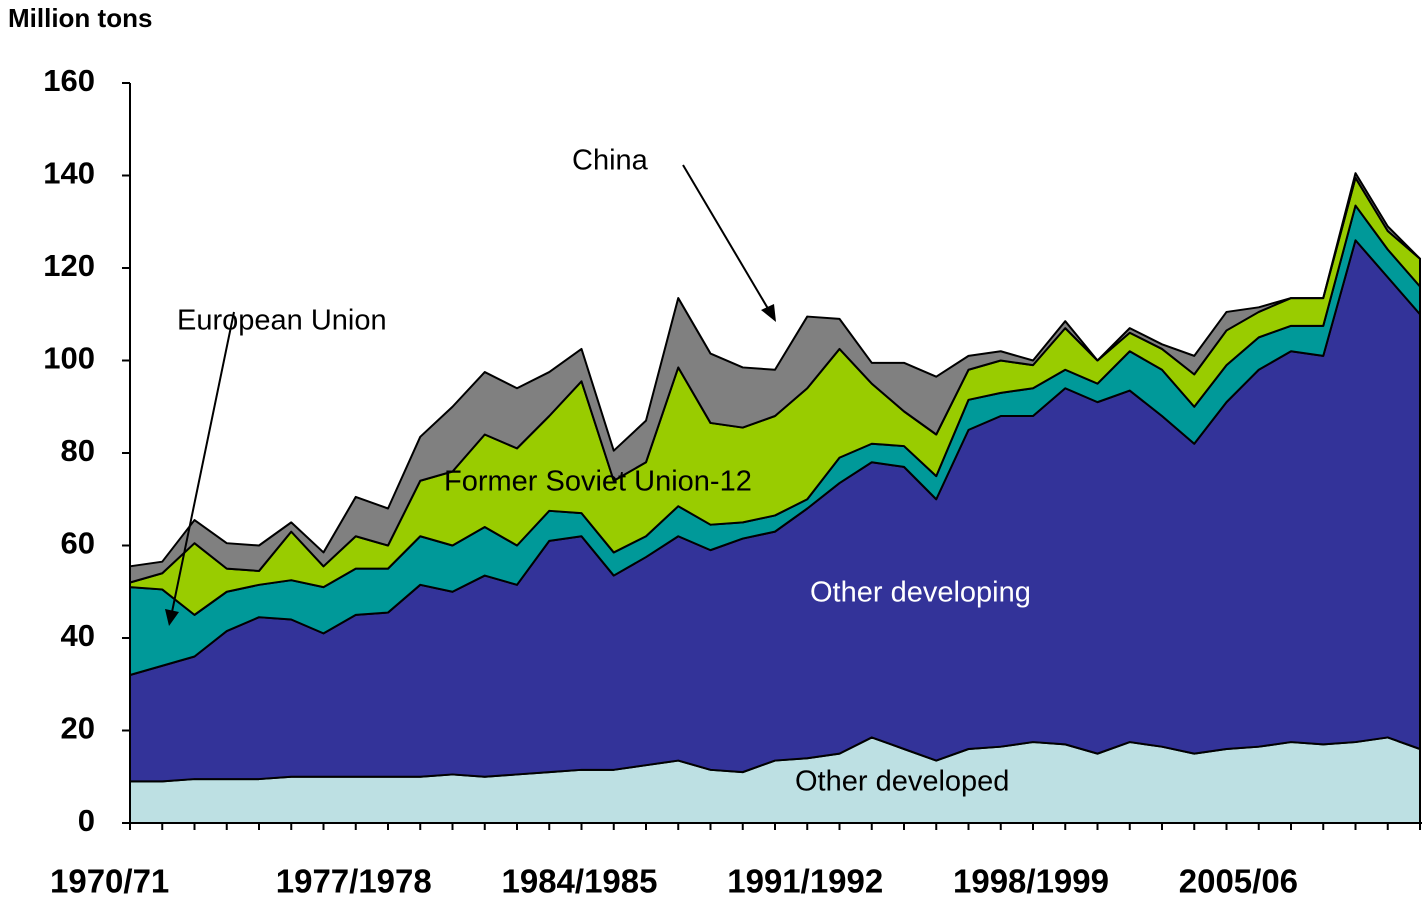 The height and width of the screenshot is (902, 1426). Describe the element at coordinates (78, 635) in the screenshot. I see `y-tick-label: 40` at that location.